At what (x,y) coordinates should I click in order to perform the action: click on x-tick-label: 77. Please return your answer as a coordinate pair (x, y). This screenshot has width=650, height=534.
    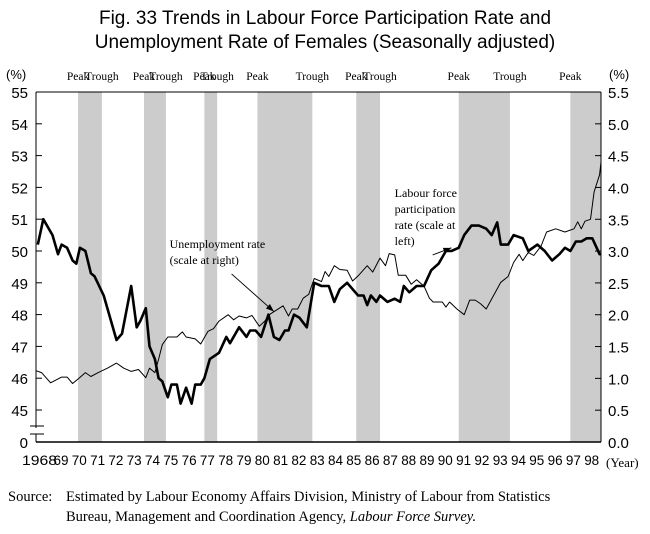
    Looking at the image, I should click on (207, 460).